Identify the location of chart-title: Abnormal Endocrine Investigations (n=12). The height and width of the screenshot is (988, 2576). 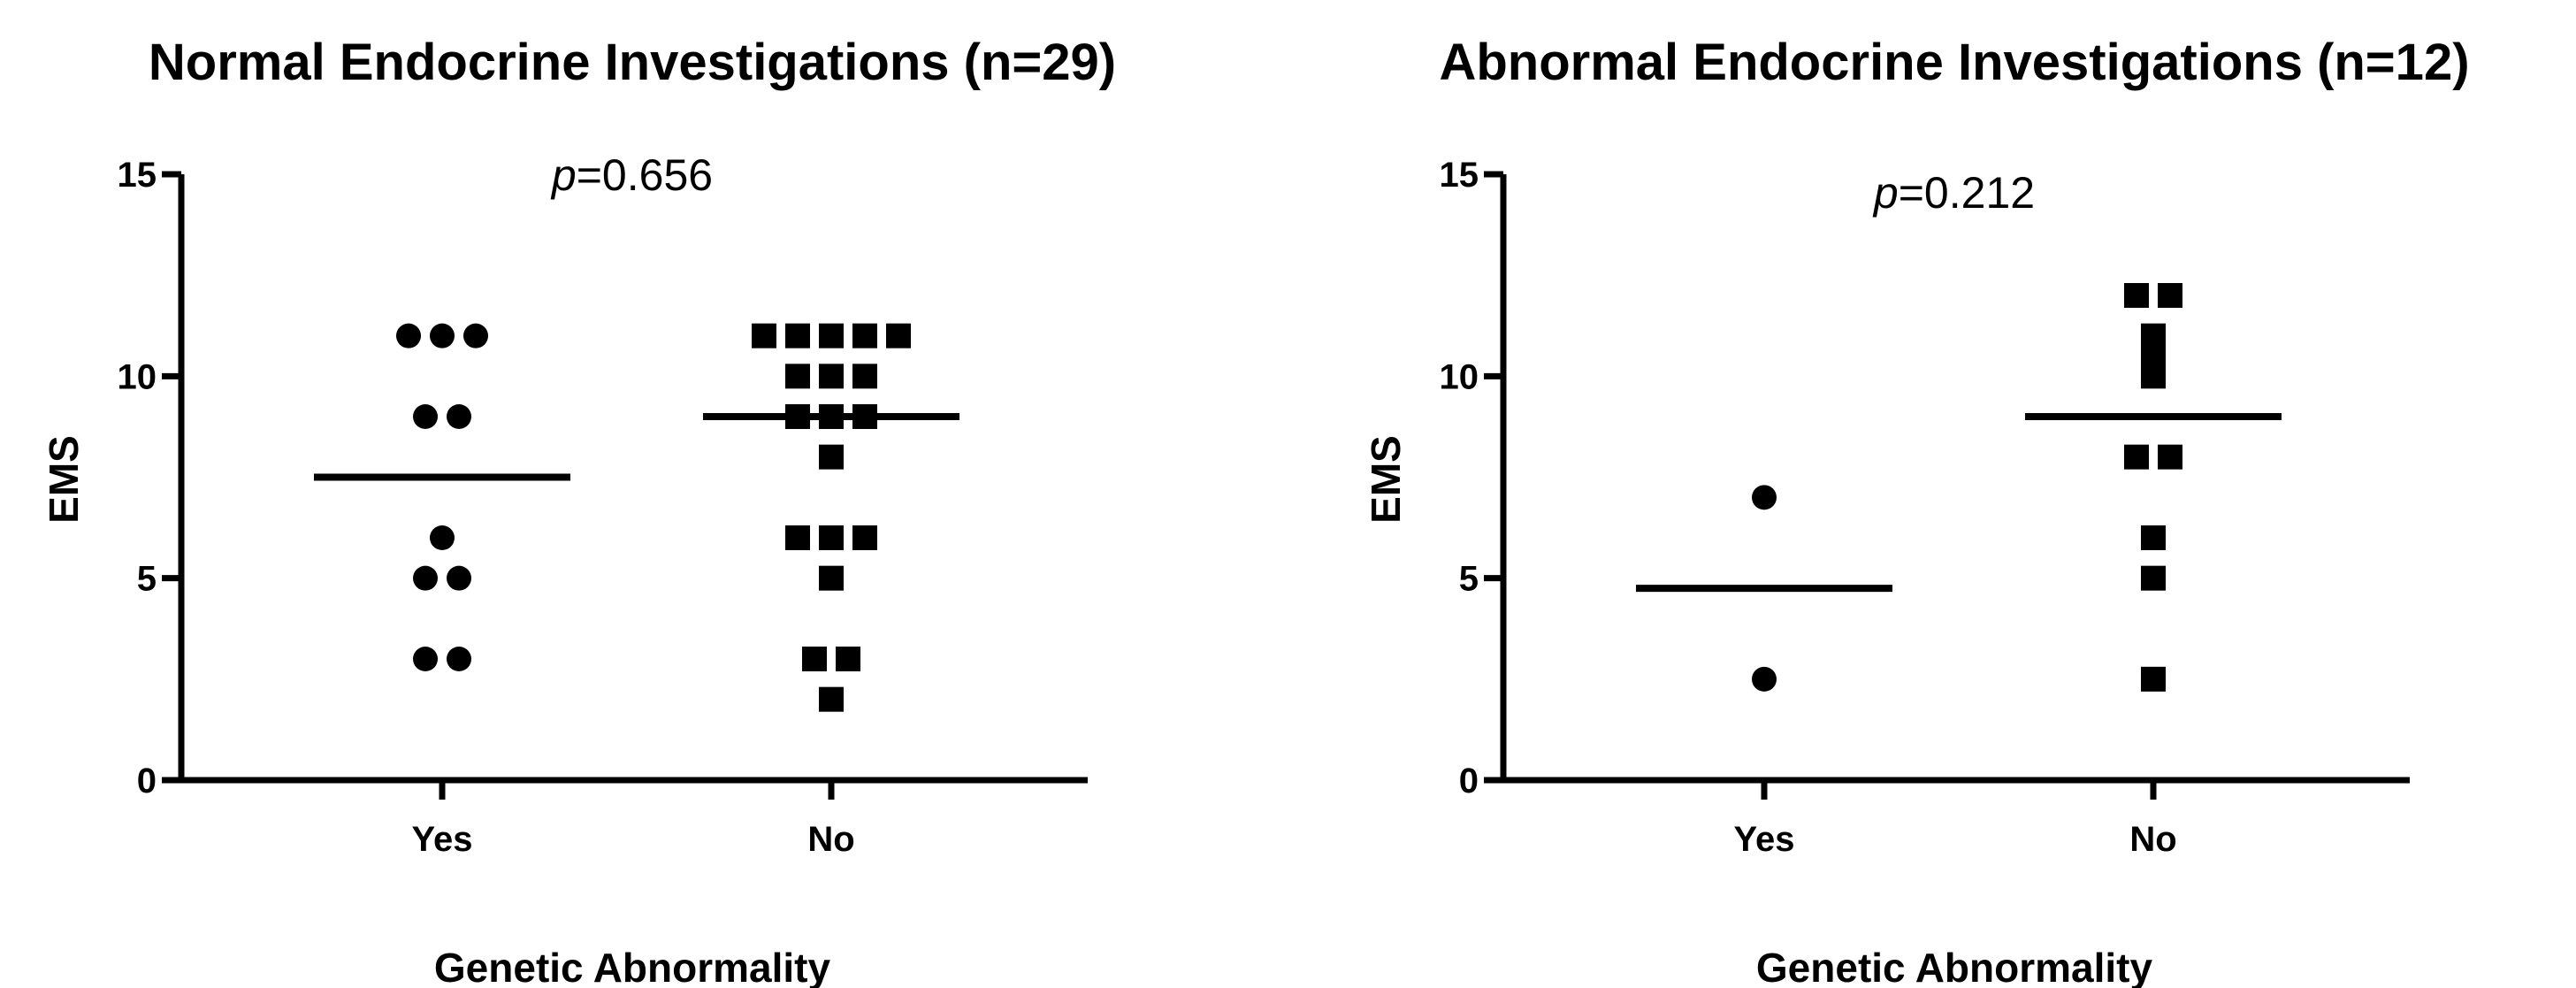
(1954, 62).